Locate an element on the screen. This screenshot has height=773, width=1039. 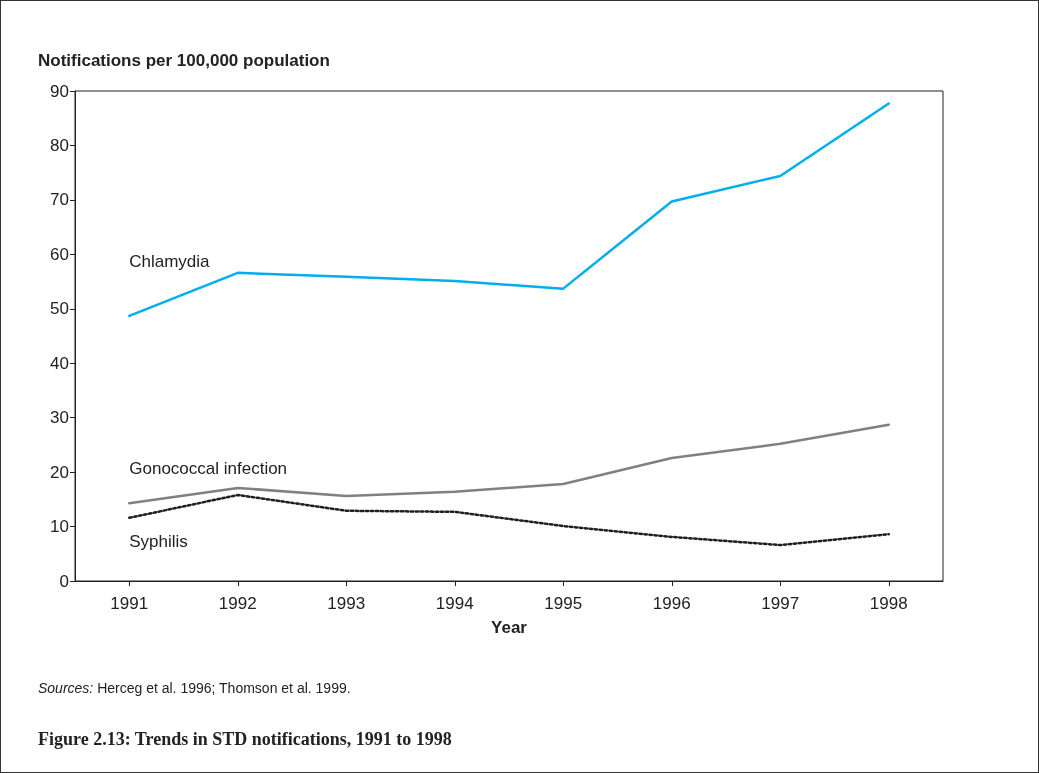
series-label: Gonococcal infection is located at coordinates (208, 468).